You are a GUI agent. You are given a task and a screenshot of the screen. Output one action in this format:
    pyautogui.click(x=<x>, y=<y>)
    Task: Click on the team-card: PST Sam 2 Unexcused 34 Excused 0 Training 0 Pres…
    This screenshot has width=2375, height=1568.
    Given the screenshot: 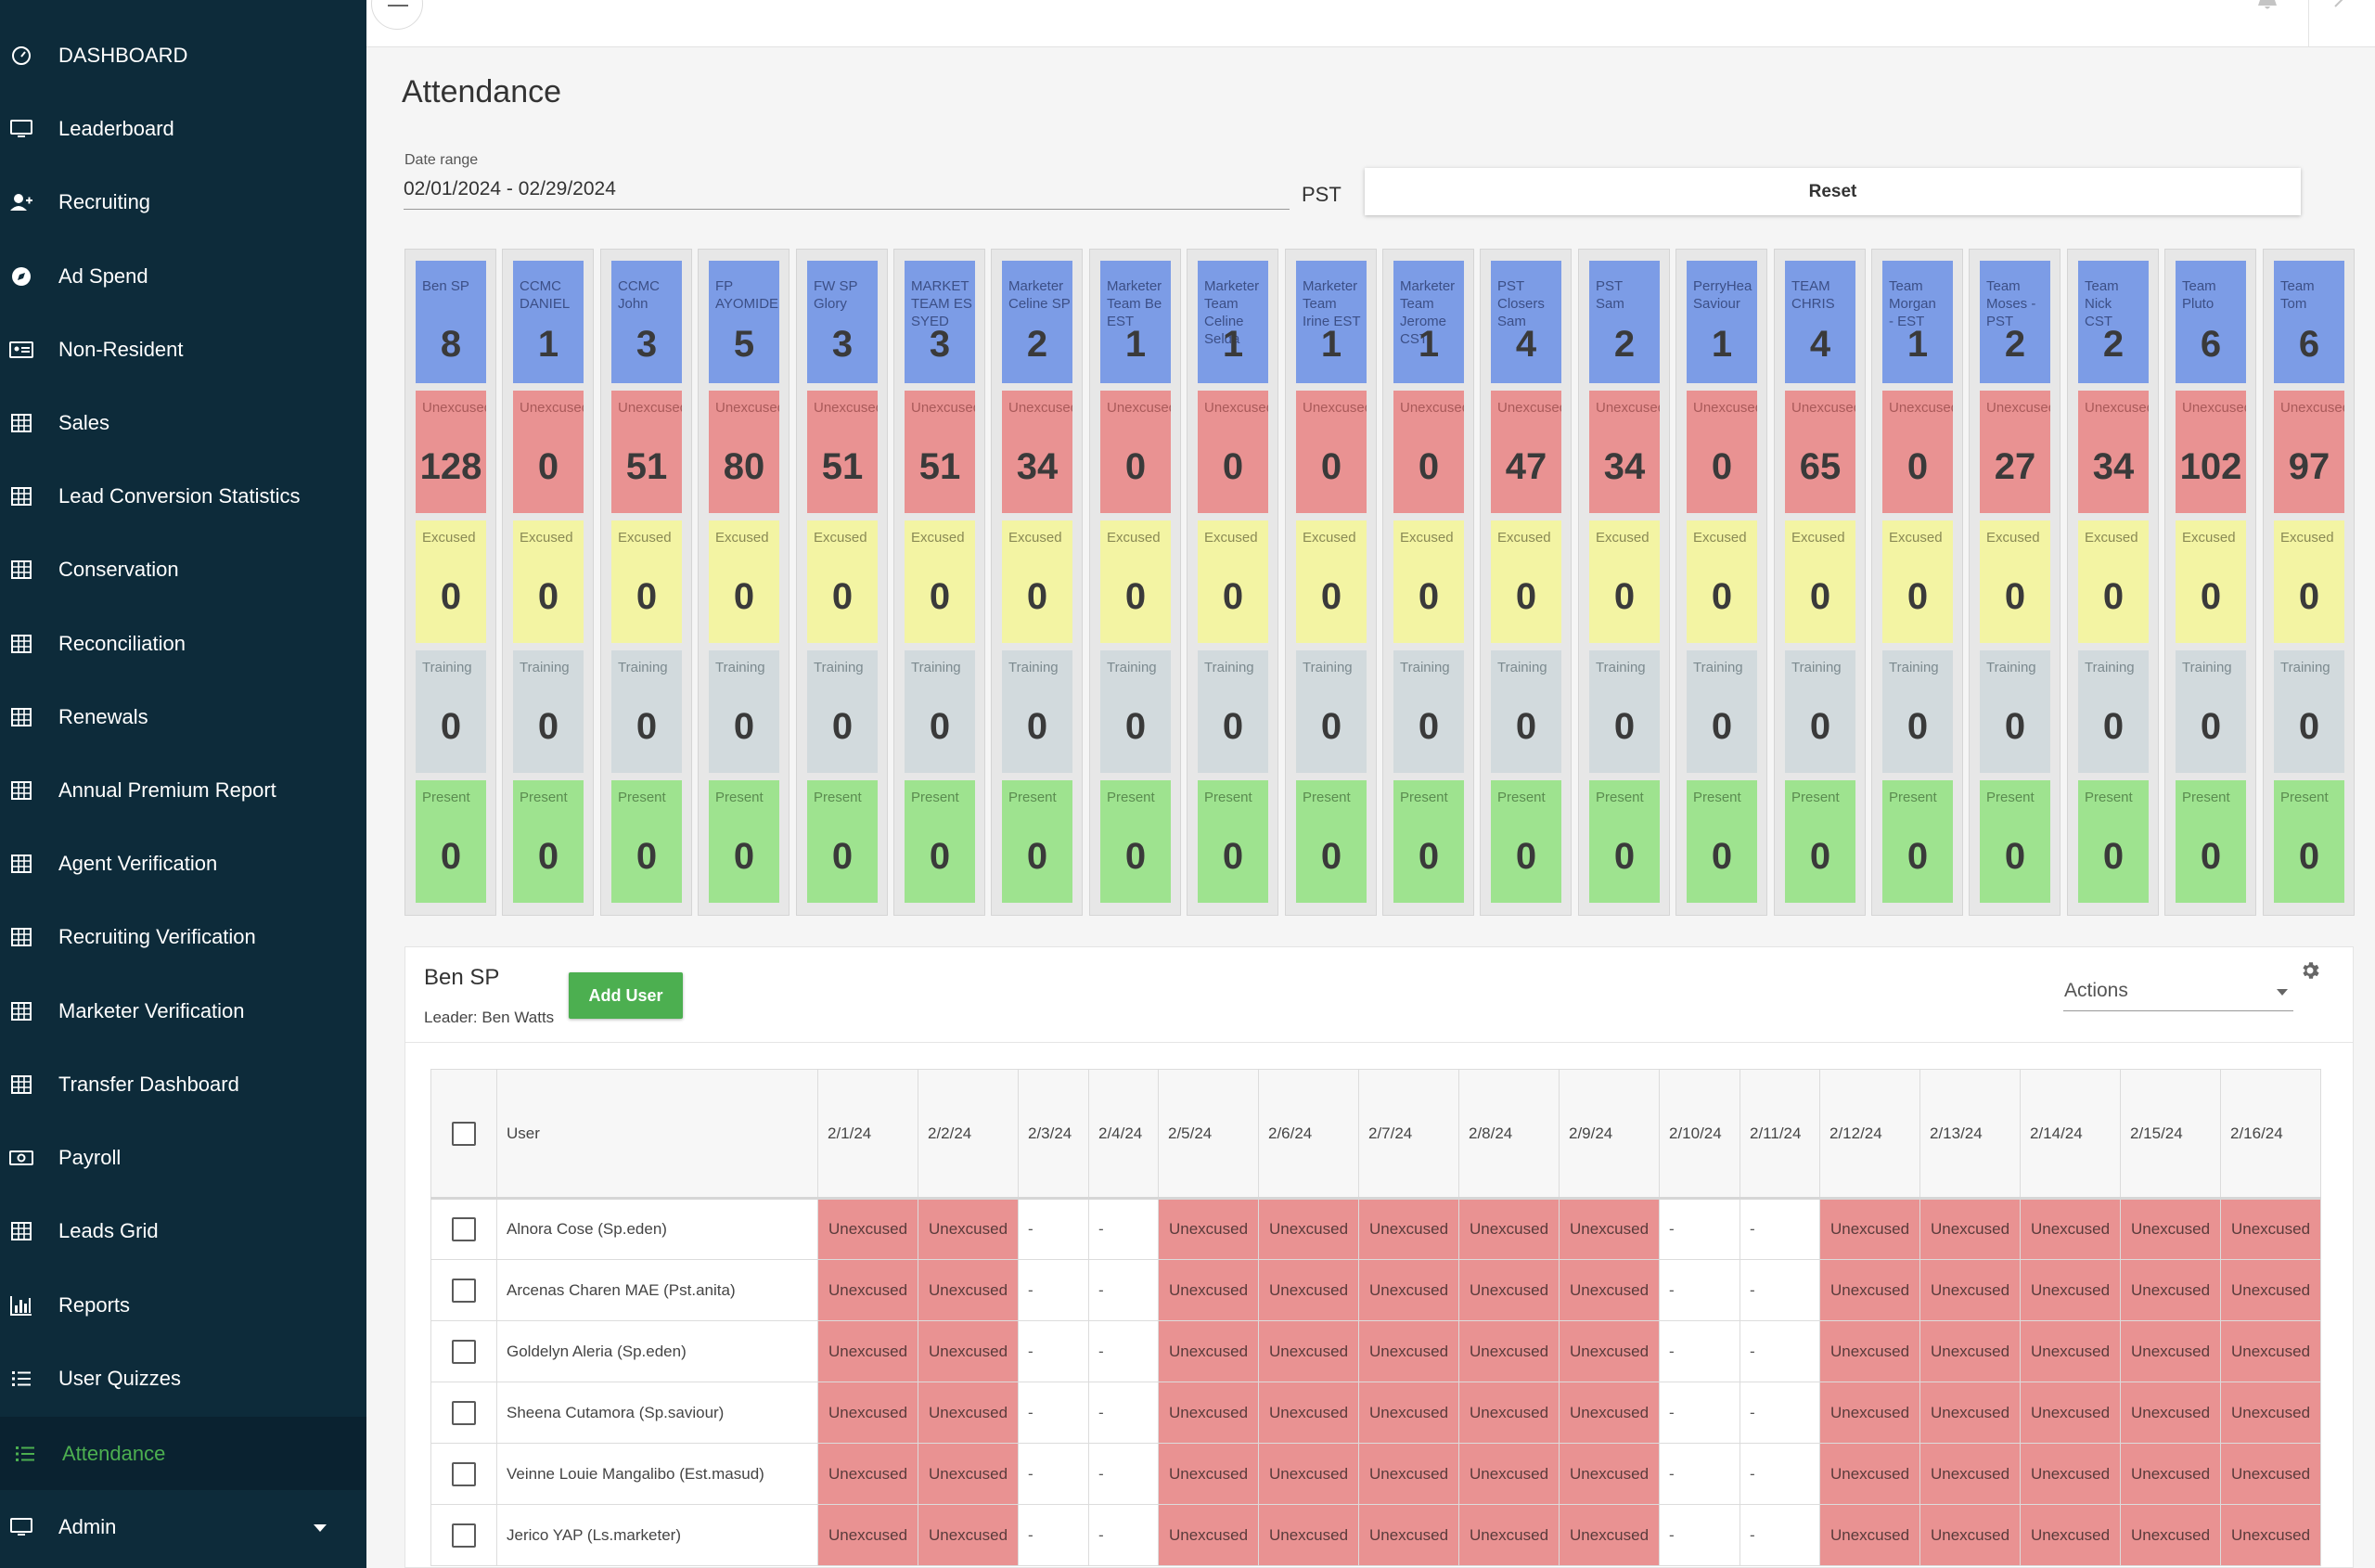 What is the action you would take?
    pyautogui.click(x=1624, y=582)
    